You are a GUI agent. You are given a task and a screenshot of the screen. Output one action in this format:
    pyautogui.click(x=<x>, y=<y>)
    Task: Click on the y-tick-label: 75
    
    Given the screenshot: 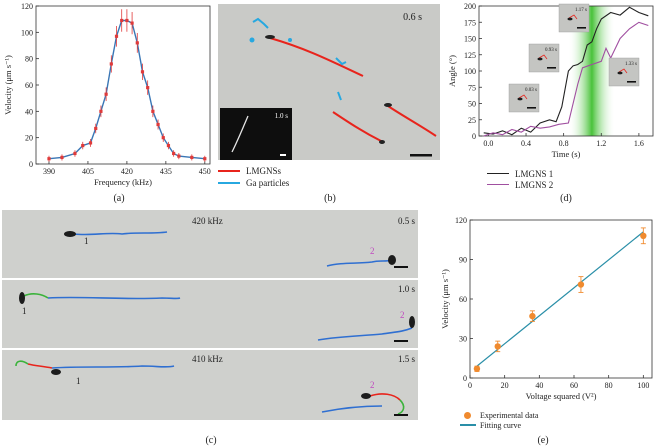 What is the action you would take?
    pyautogui.click(x=472, y=87)
    